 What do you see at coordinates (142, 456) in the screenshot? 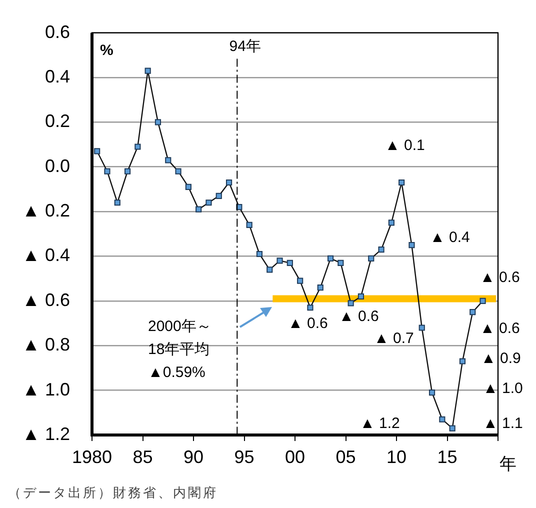
I see `x-tick-label: 85` at bounding box center [142, 456].